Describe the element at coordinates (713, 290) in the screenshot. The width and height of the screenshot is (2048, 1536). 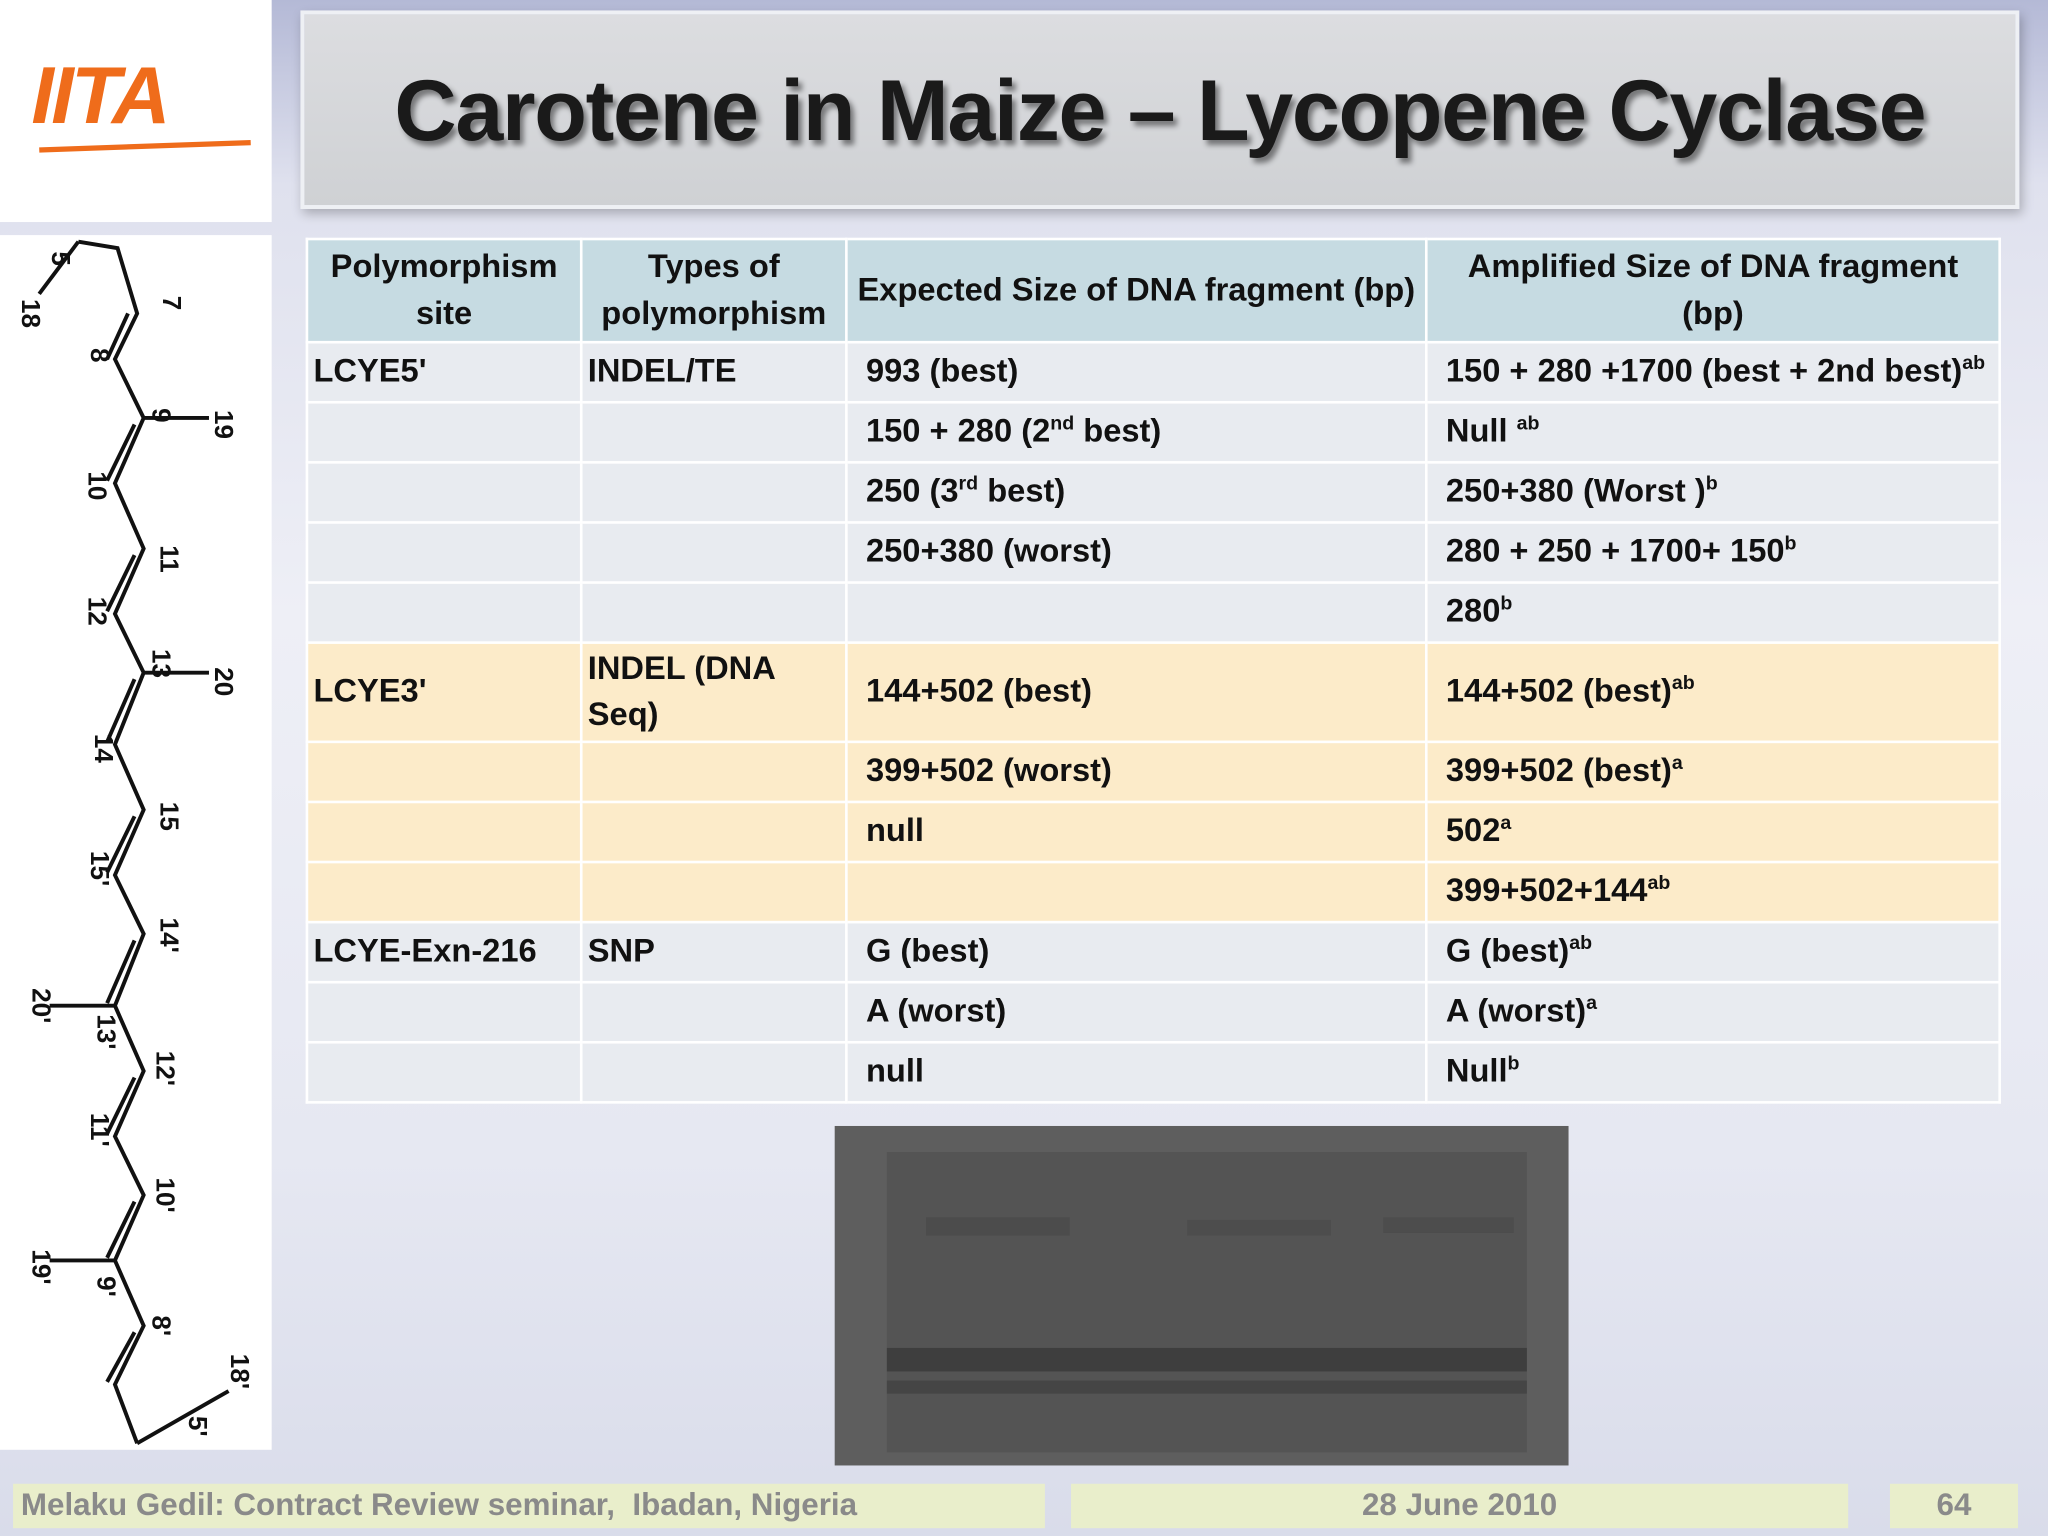
I see `column-header: Types of polymorphism` at that location.